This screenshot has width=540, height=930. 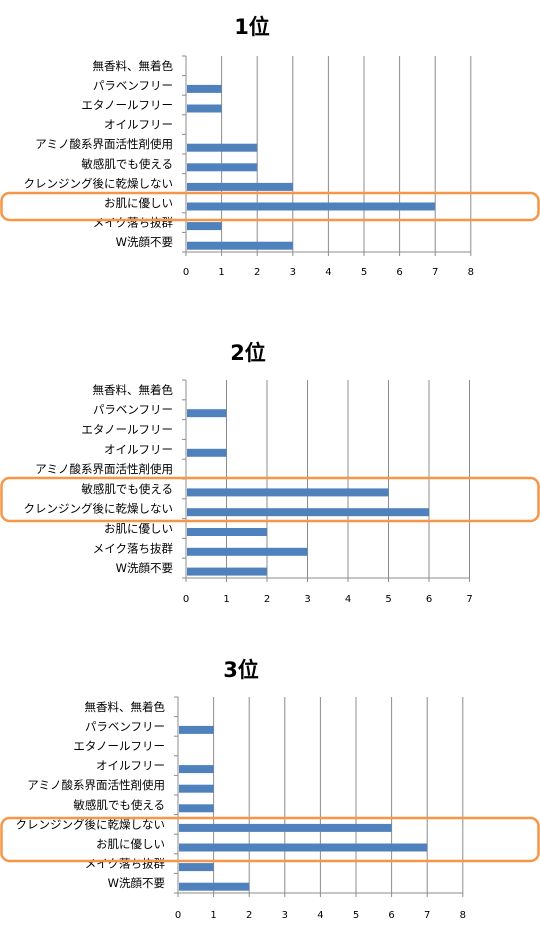 I want to click on chart-title: 2位, so click(x=248, y=353).